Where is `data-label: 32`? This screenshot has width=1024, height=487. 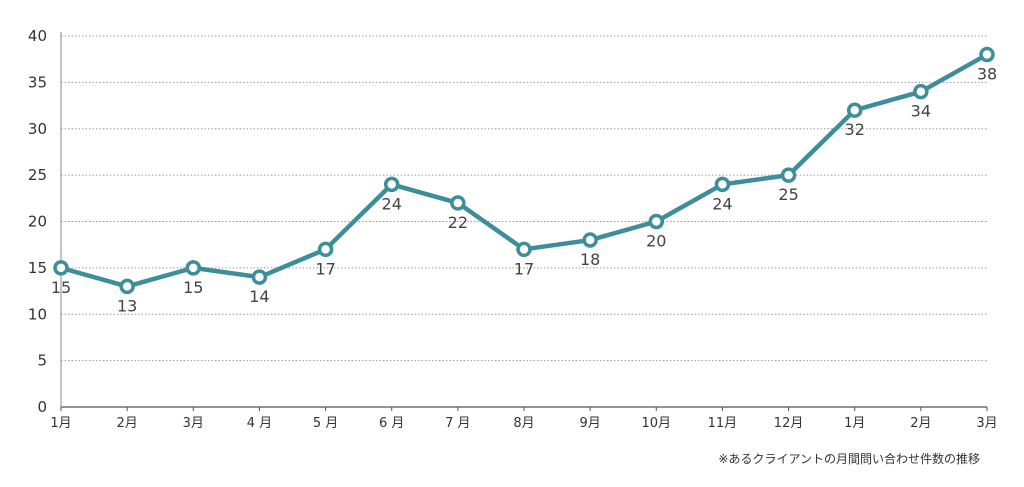 data-label: 32 is located at coordinates (855, 129).